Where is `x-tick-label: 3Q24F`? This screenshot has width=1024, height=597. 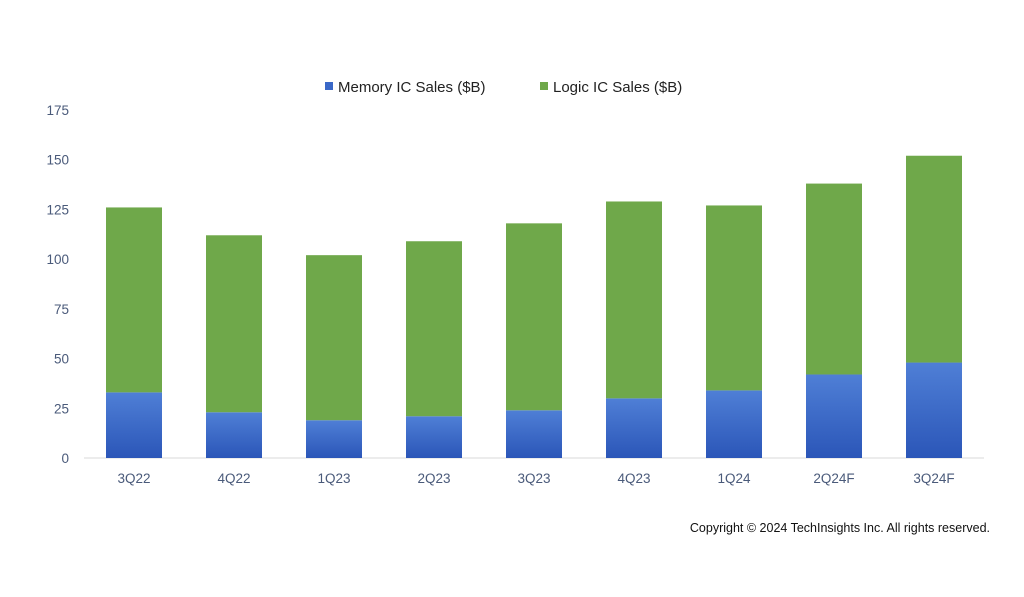 x-tick-label: 3Q24F is located at coordinates (933, 478).